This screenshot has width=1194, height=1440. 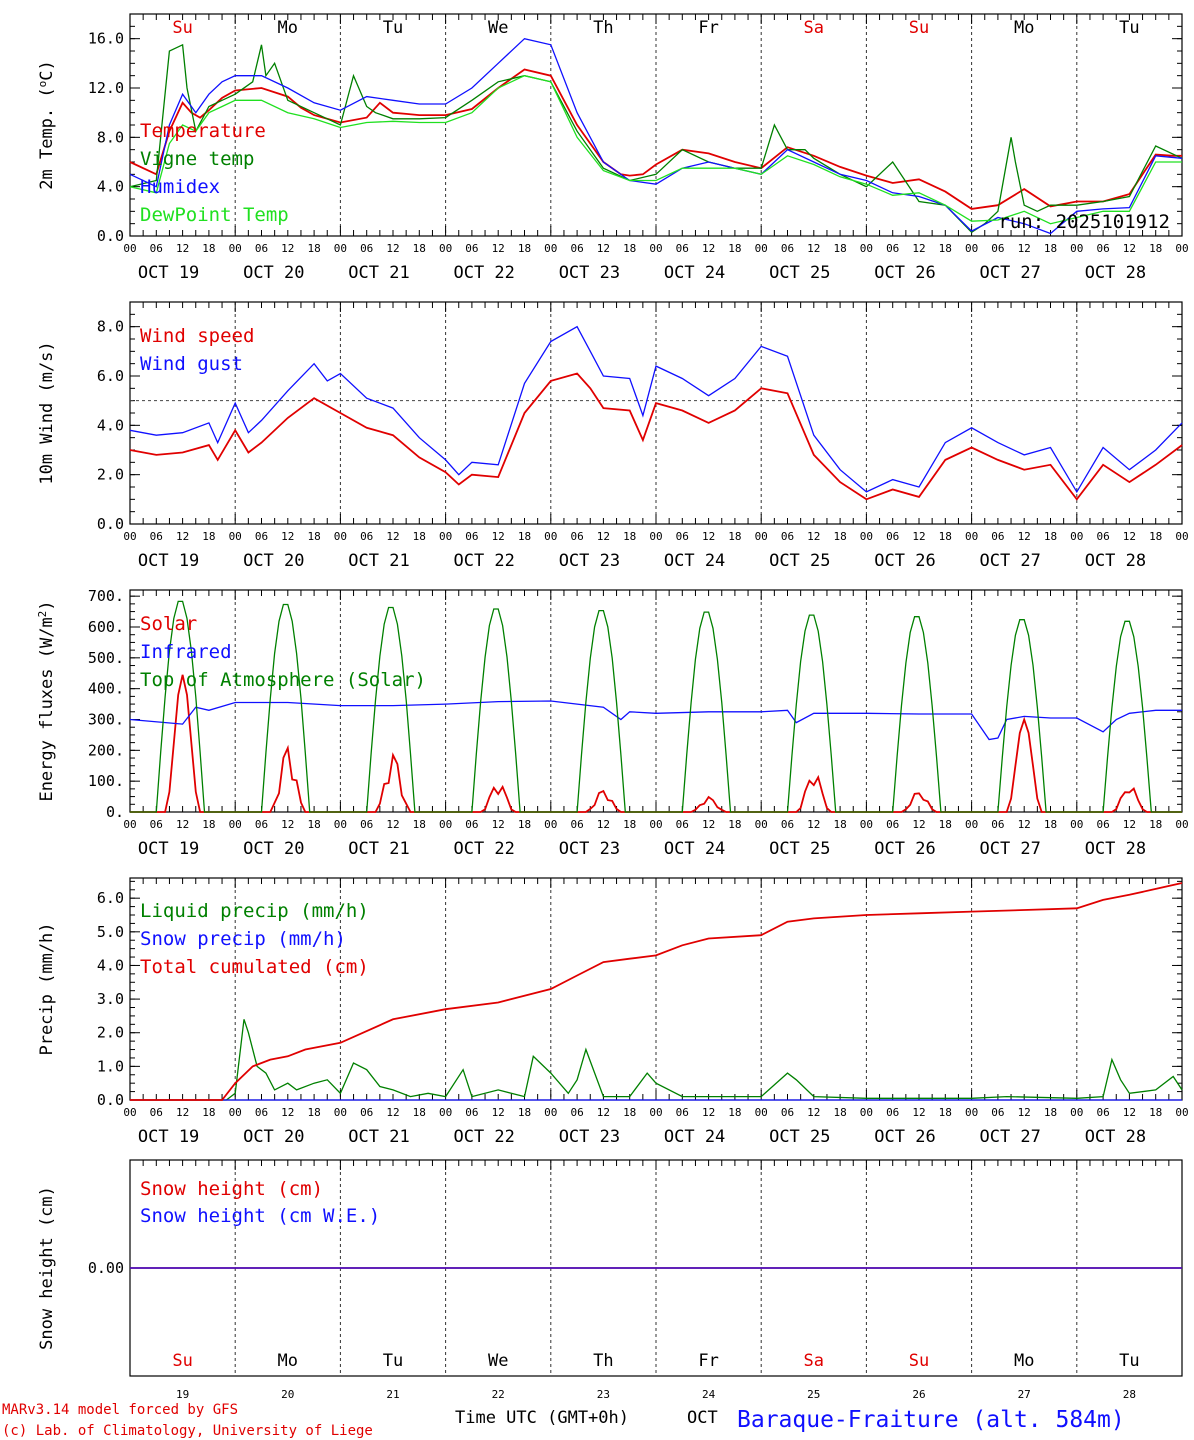 What do you see at coordinates (392, 1394) in the screenshot?
I see `day-number: 21` at bounding box center [392, 1394].